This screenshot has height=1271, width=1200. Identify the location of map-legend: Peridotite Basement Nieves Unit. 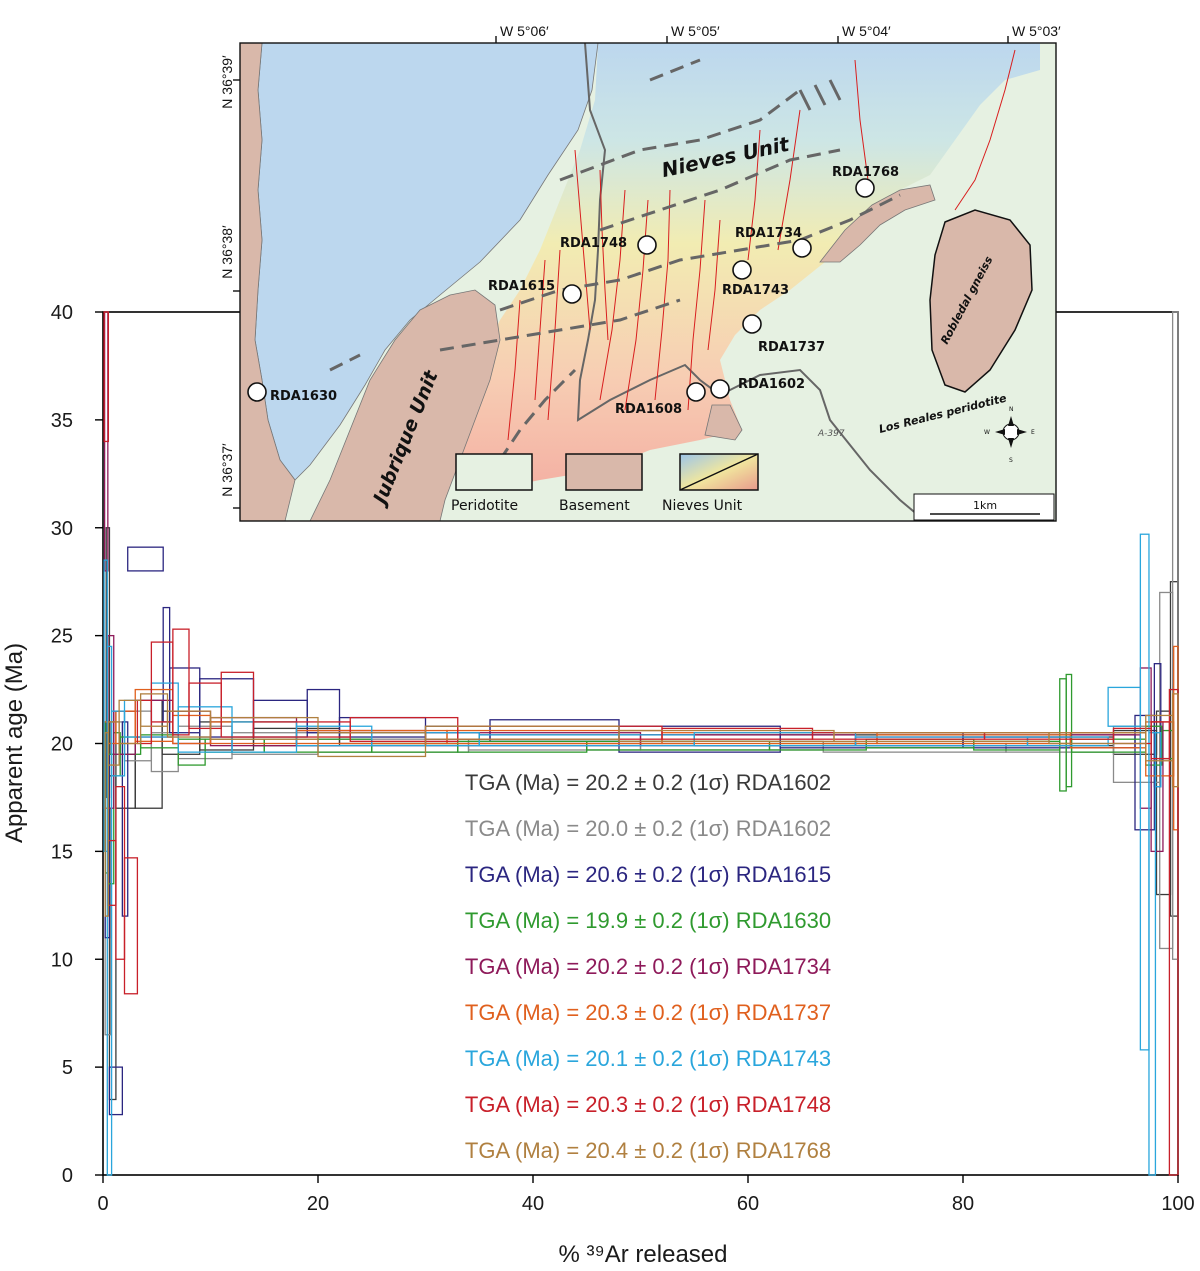
(605, 483).